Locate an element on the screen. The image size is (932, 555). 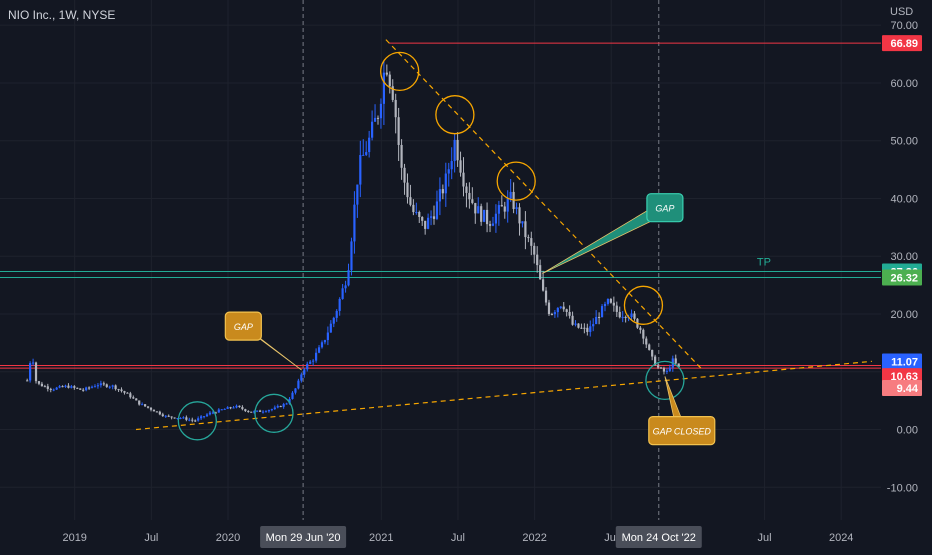
callout-box is located at coordinates (682, 431).